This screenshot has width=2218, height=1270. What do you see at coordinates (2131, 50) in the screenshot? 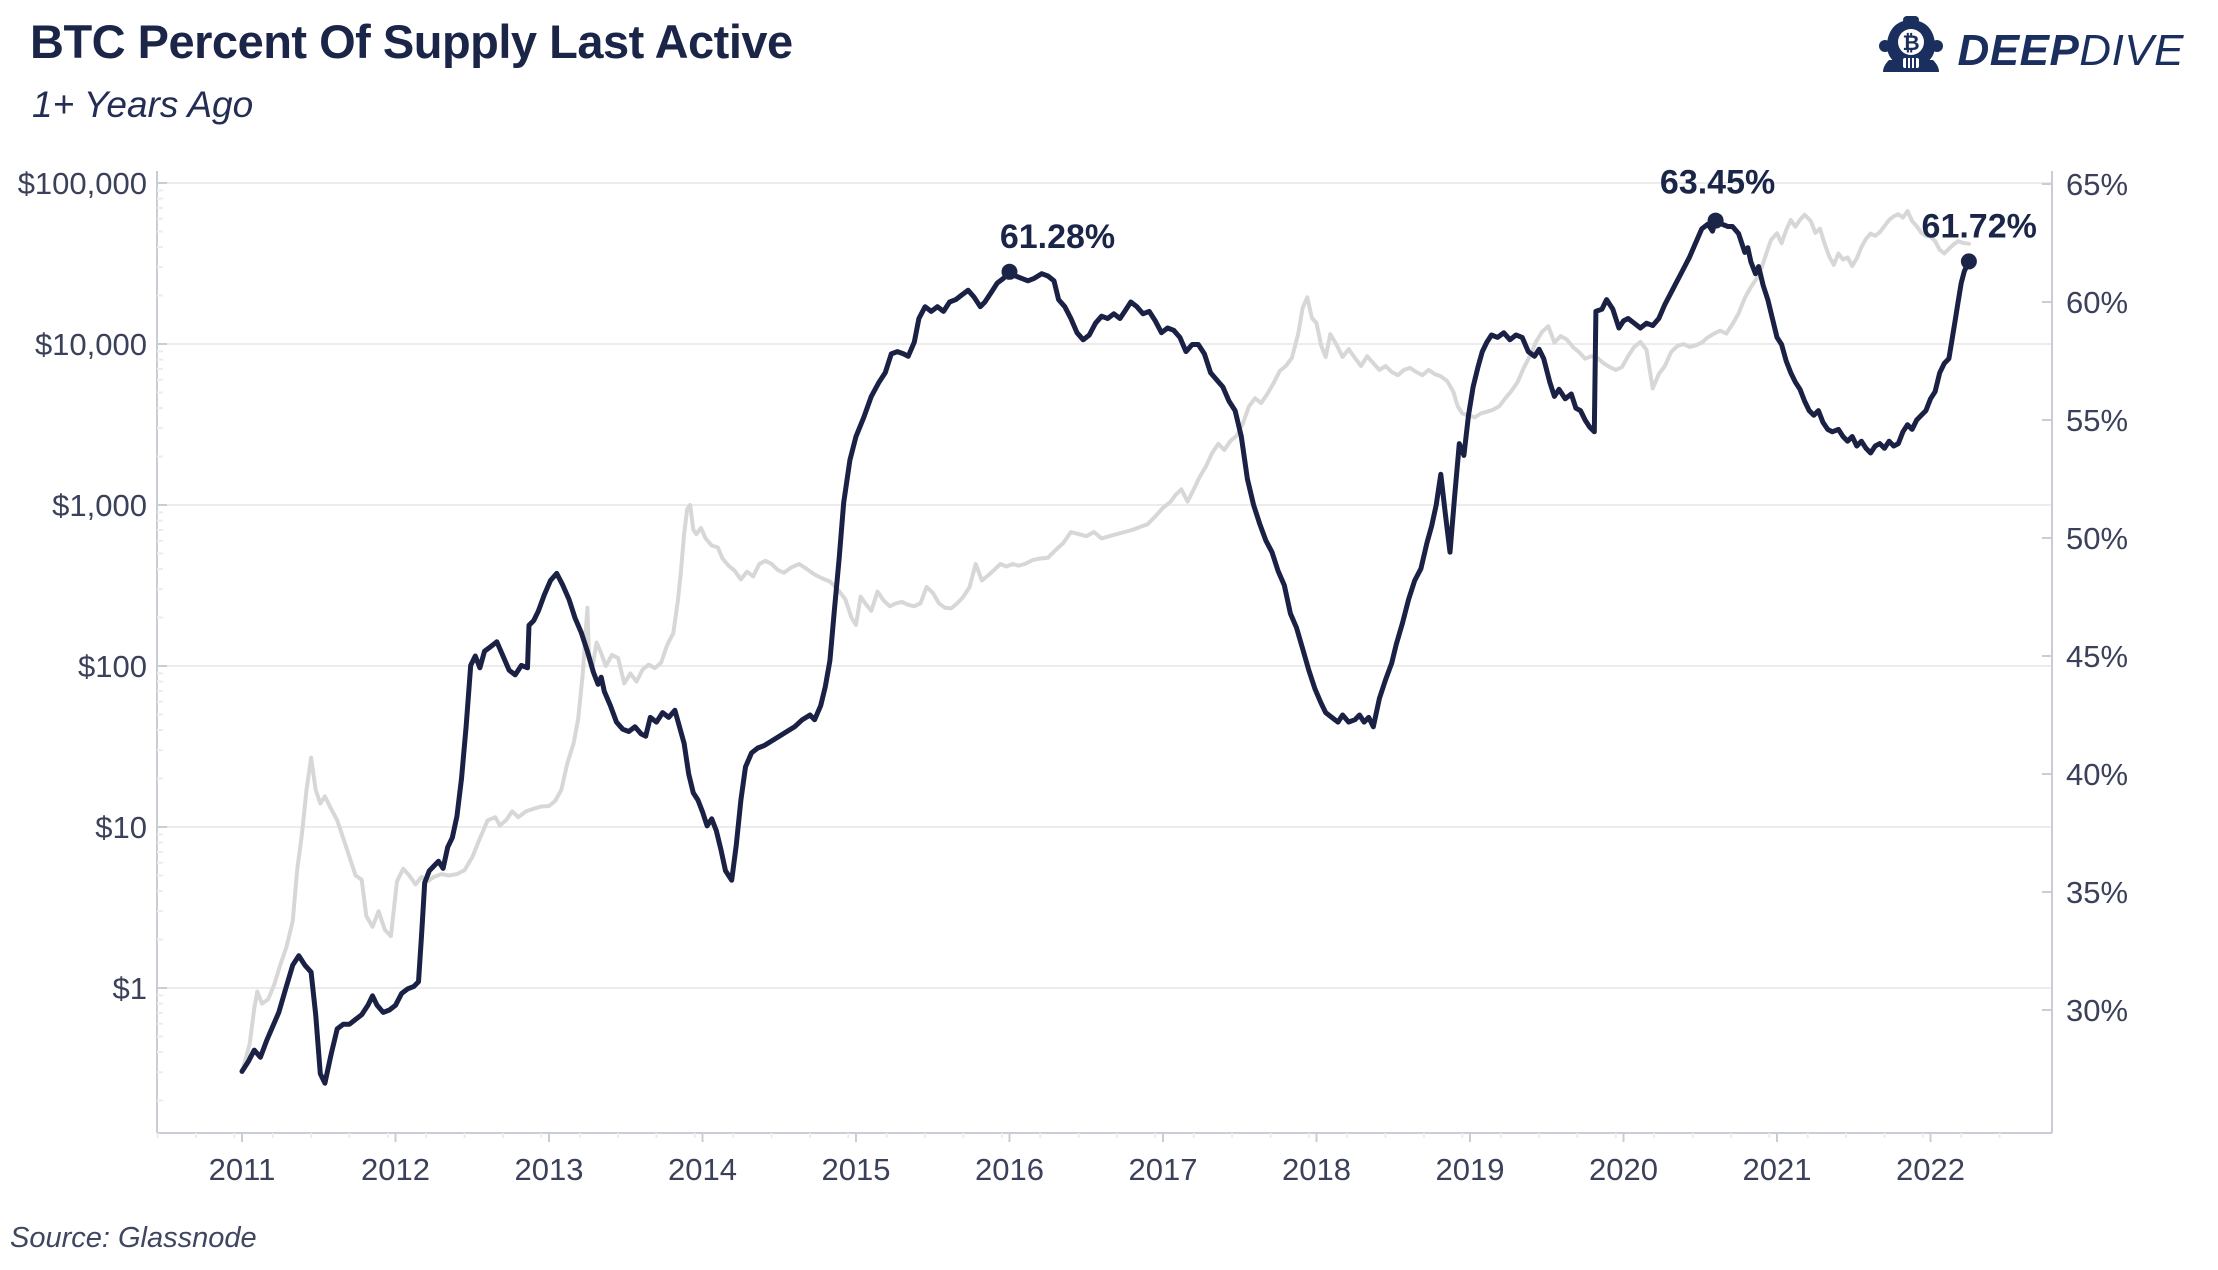
I see `brand-word-dive: DIVE` at bounding box center [2131, 50].